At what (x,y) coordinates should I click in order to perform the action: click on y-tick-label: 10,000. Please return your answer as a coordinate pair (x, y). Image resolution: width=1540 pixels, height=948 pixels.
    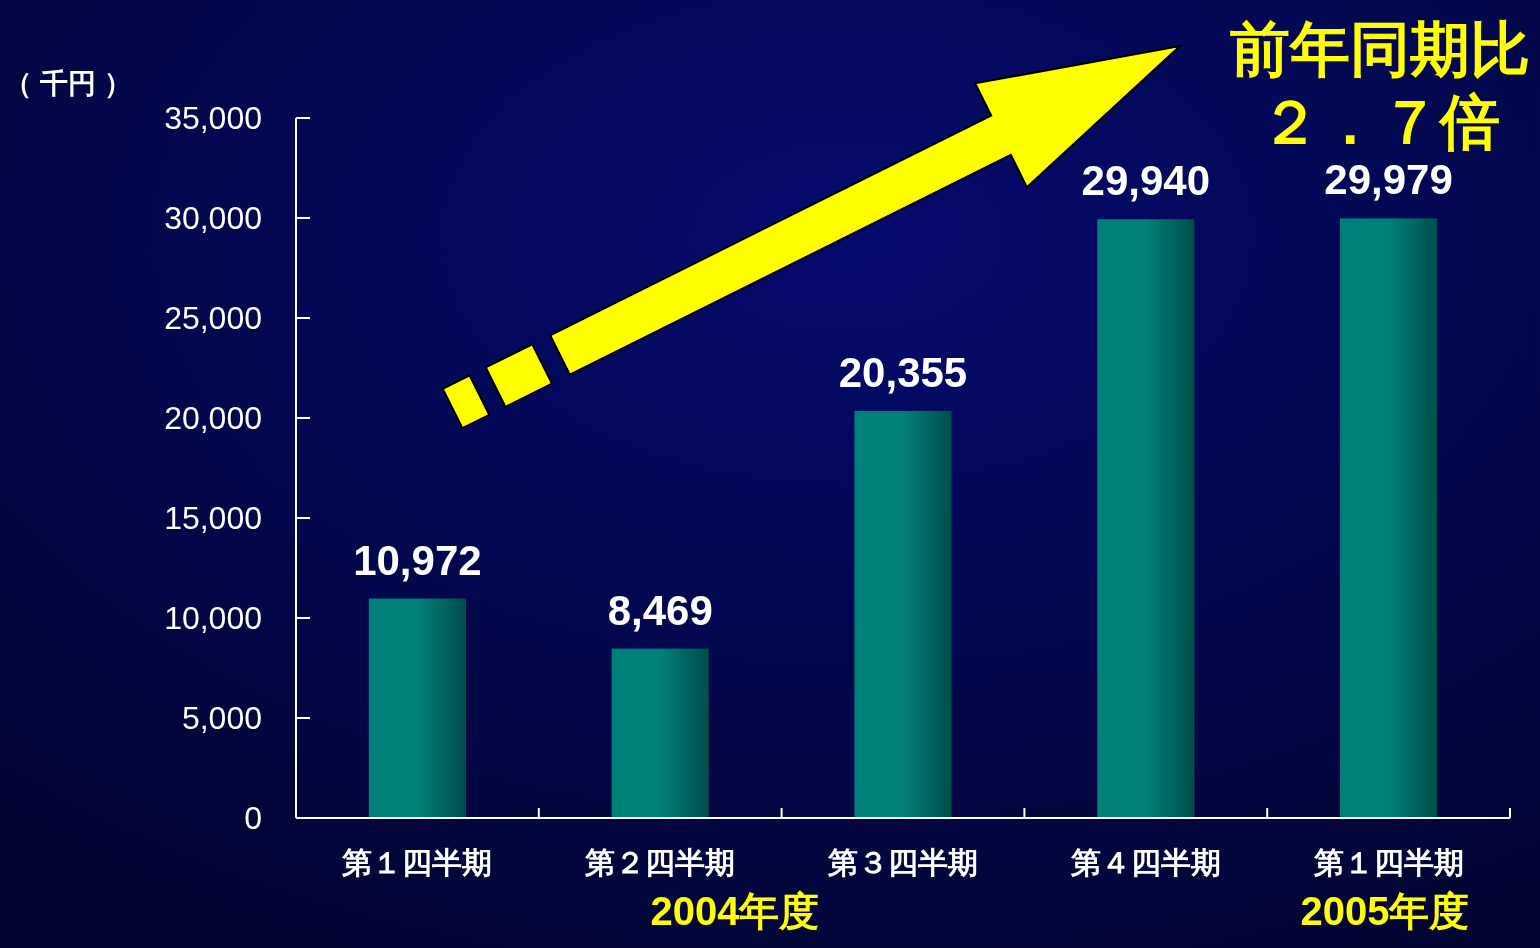
    Looking at the image, I should click on (213, 618).